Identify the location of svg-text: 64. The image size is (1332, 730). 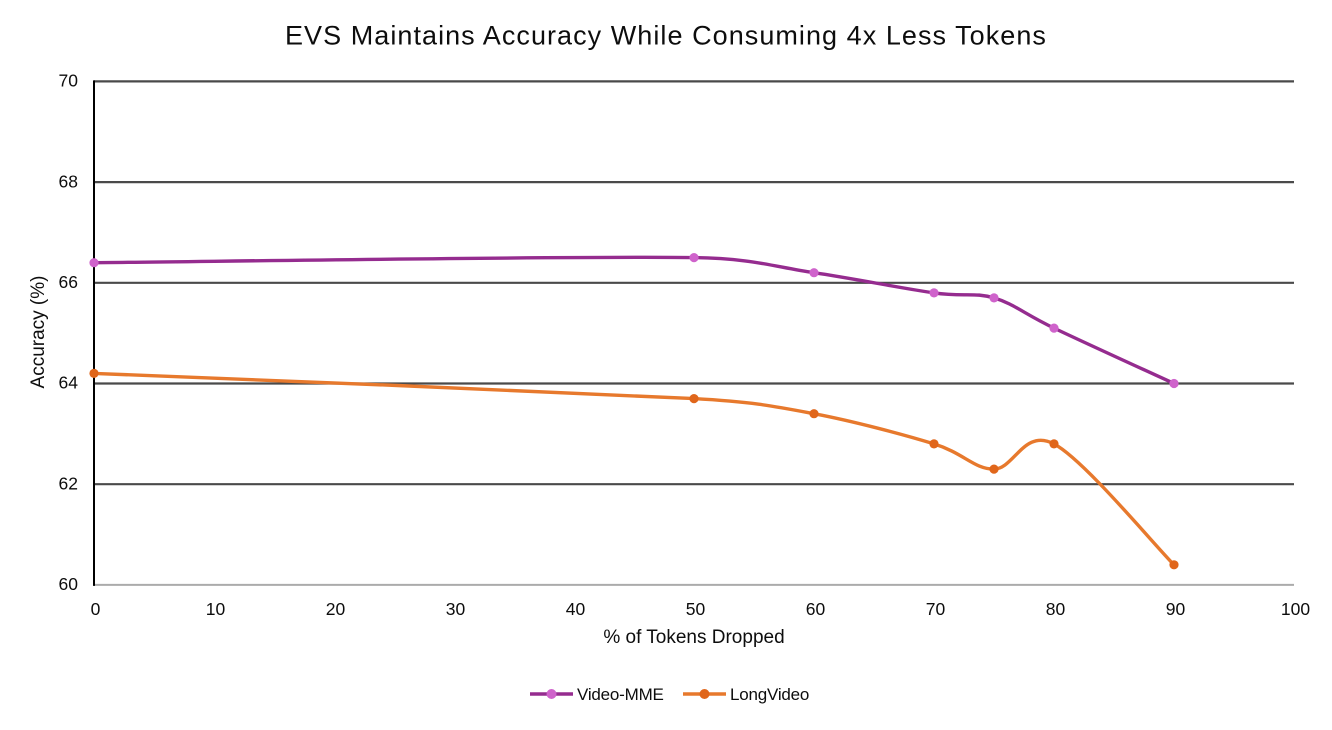
(69, 383).